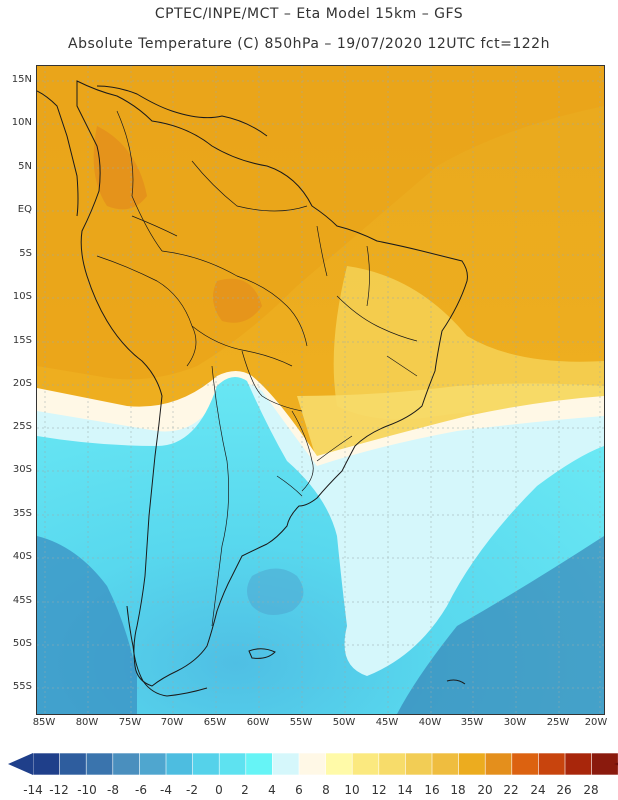 The image size is (618, 800). What do you see at coordinates (272, 790) in the screenshot?
I see `colorbar-label: 4` at bounding box center [272, 790].